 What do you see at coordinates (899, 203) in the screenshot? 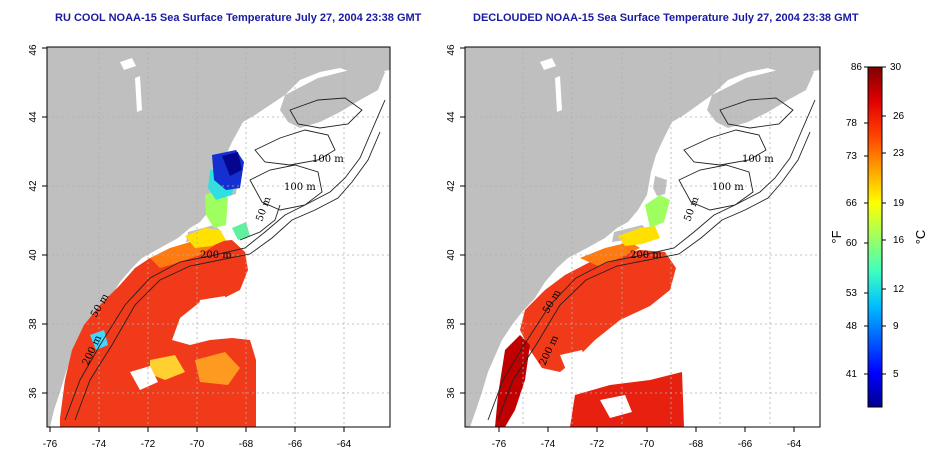
I see `colorbar-c-label: 19` at bounding box center [899, 203].